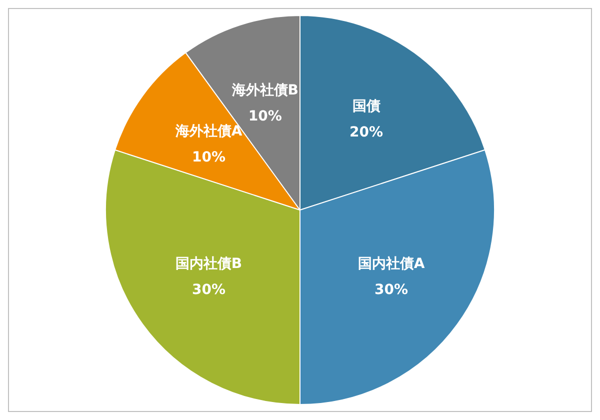 The height and width of the screenshot is (420, 600). I want to click on slice-label: 国内社債B, so click(208, 264).